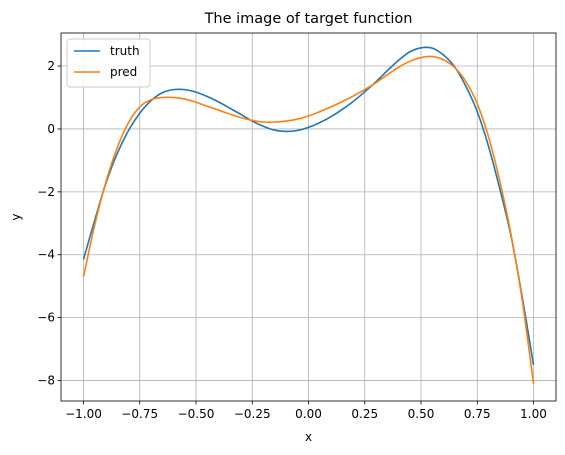 This screenshot has width=565, height=455. I want to click on y-tick-label: 0, so click(51, 129).